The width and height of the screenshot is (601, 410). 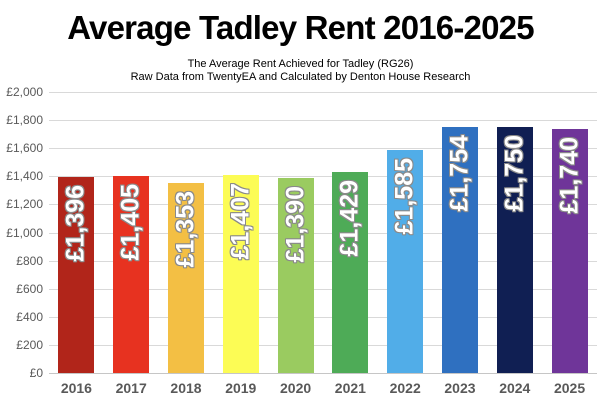 I want to click on x-axis-label-2023: 2023, so click(x=460, y=388).